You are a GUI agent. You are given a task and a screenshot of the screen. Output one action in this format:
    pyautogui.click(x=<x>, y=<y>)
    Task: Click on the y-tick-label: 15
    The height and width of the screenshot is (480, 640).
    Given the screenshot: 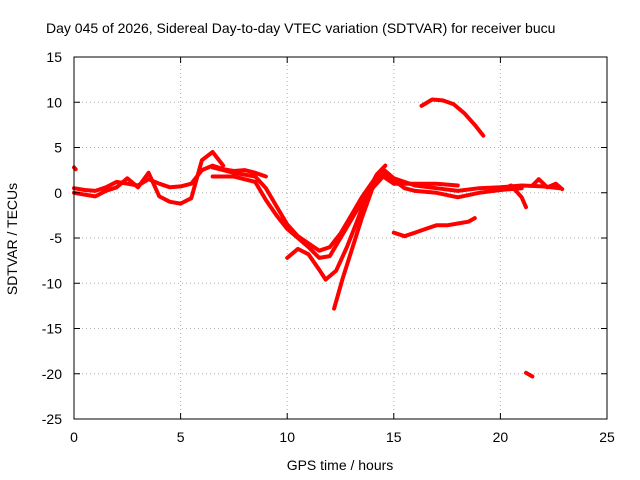 What is the action you would take?
    pyautogui.click(x=54, y=57)
    